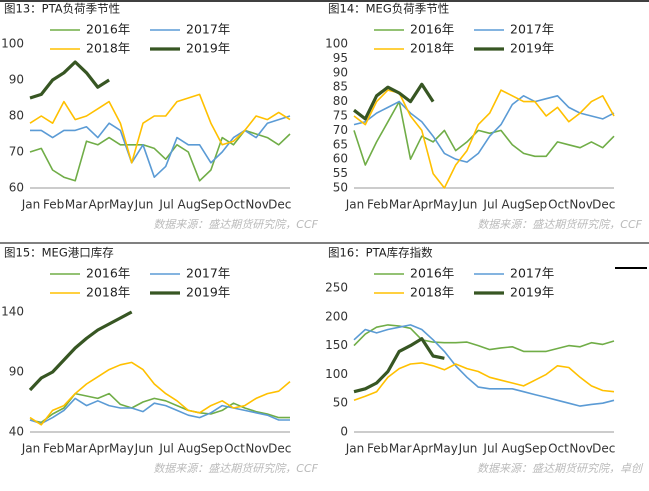  Describe the element at coordinates (59, 253) in the screenshot. I see `chart-title: 图15：MEG港口库存` at that location.